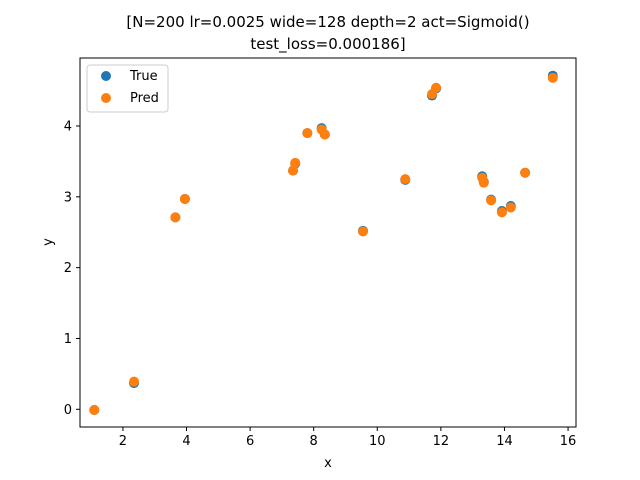 This screenshot has height=480, width=640. I want to click on y-tick-label: 0, so click(68, 410).